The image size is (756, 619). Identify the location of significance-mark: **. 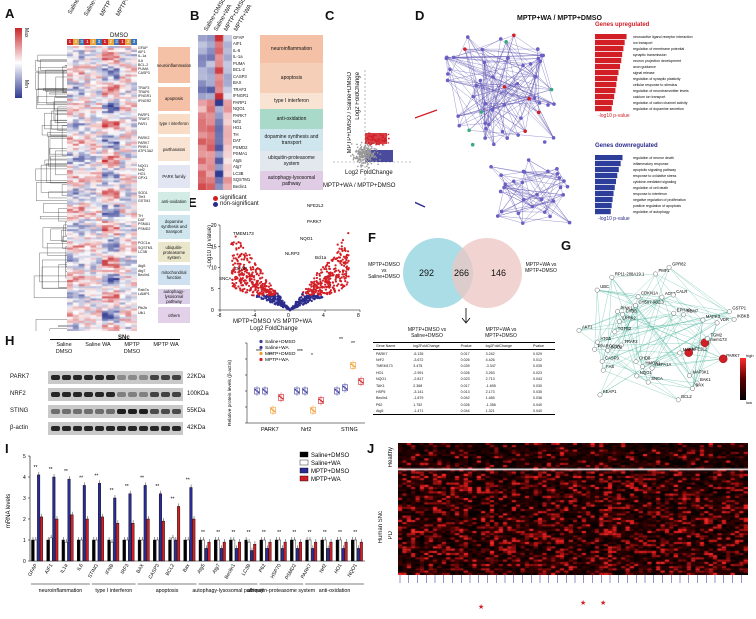
(203, 533).